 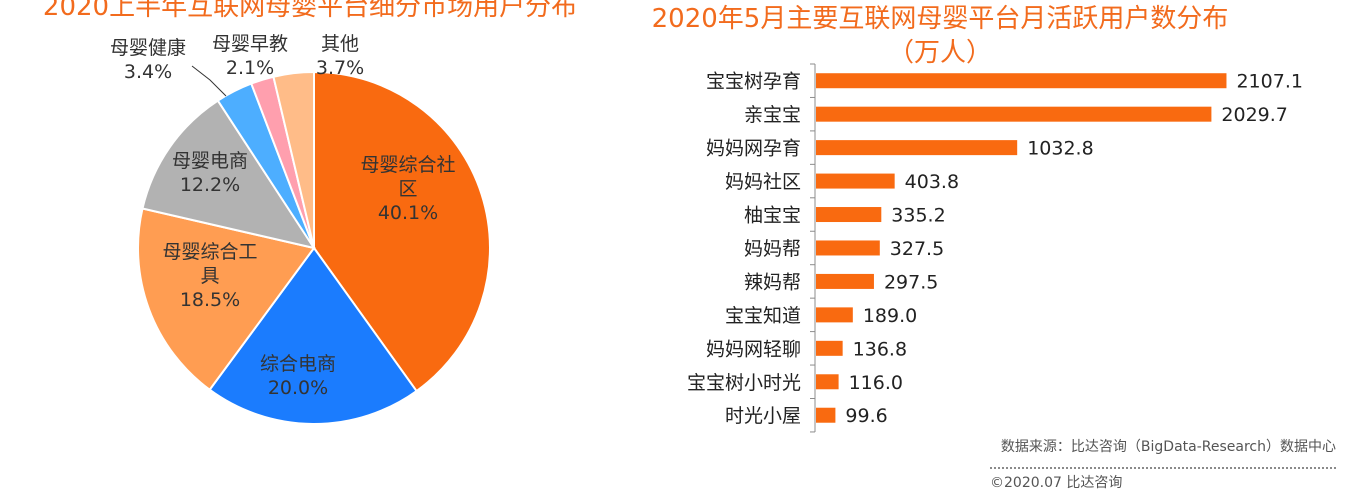 I want to click on bar-value-label: 136.8, so click(x=880, y=349).